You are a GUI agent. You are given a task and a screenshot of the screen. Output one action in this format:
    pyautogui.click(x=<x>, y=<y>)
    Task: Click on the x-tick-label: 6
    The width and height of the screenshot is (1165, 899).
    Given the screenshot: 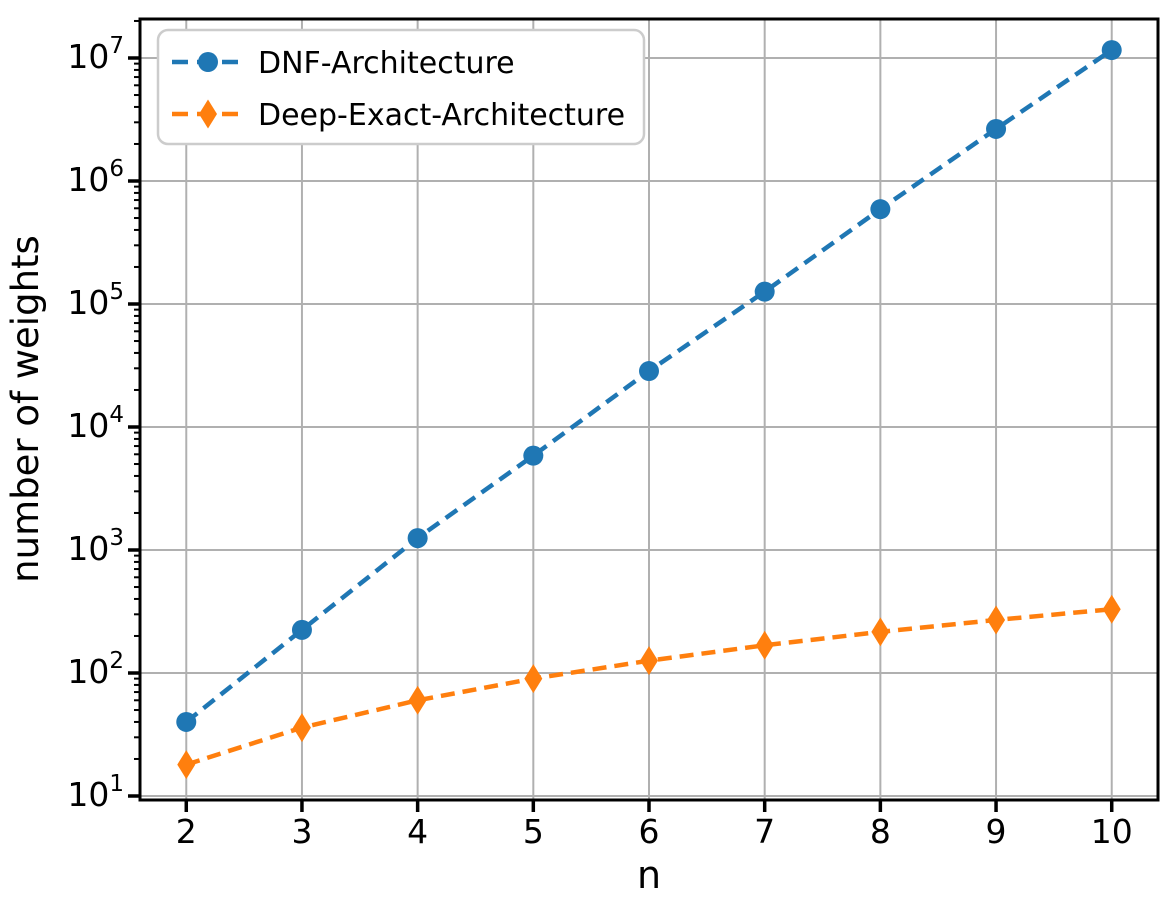 What is the action you would take?
    pyautogui.click(x=649, y=831)
    